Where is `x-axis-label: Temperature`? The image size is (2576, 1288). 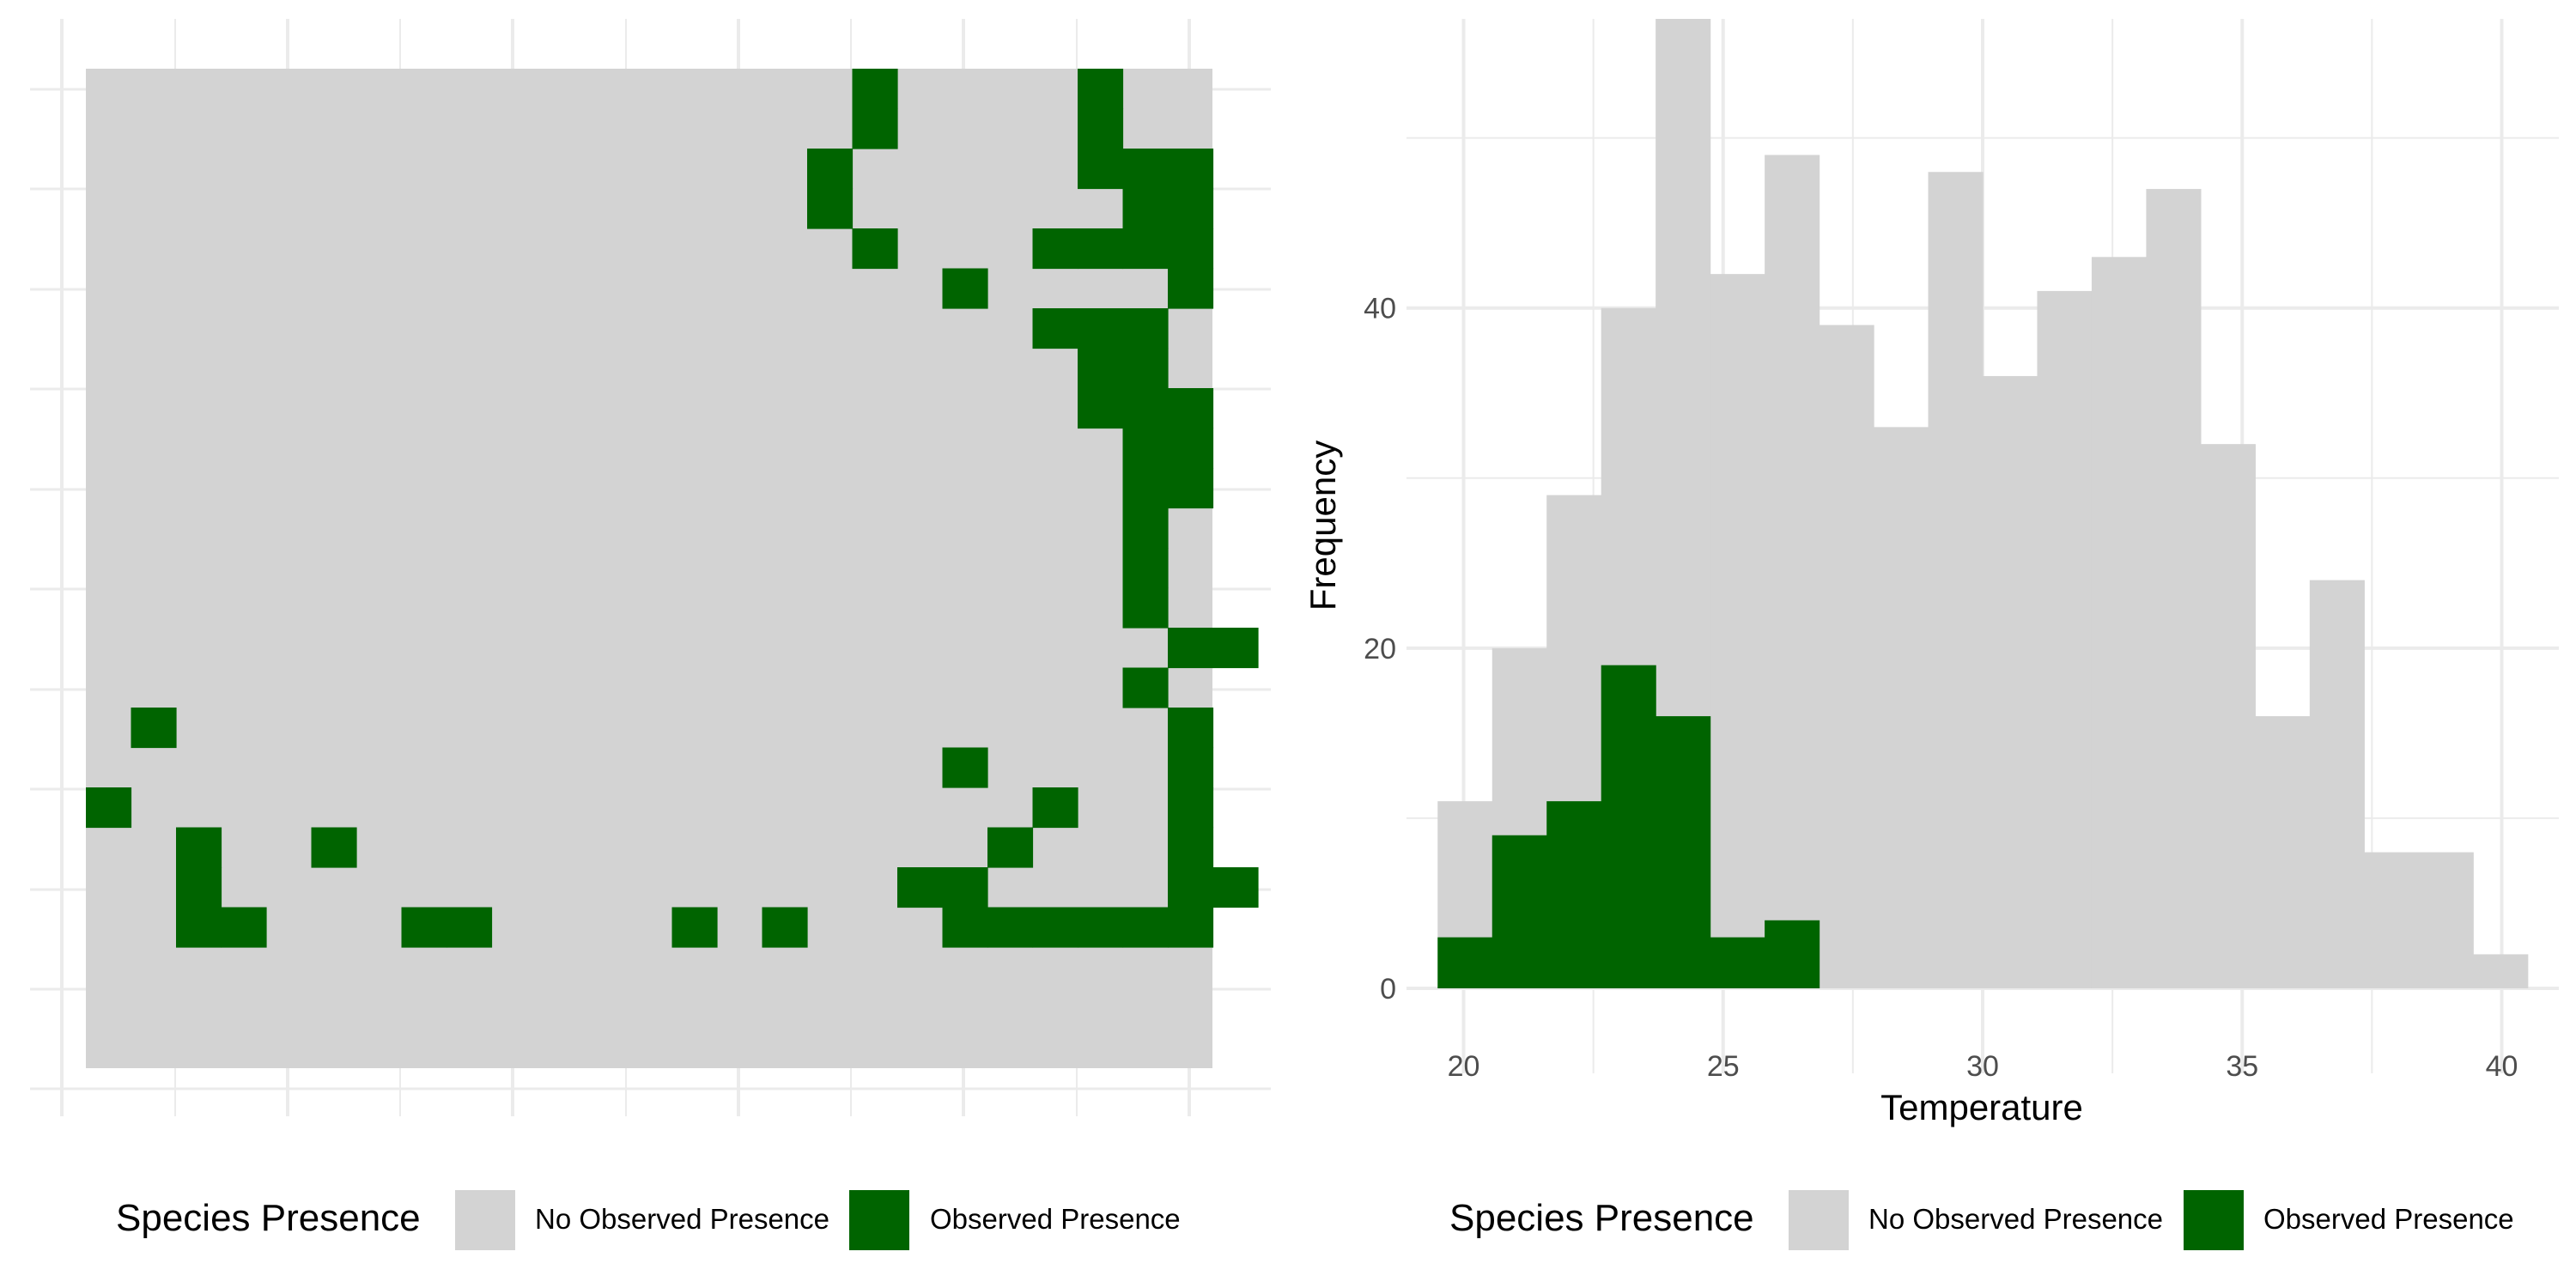
x-axis-label: Temperature is located at coordinates (1982, 1107).